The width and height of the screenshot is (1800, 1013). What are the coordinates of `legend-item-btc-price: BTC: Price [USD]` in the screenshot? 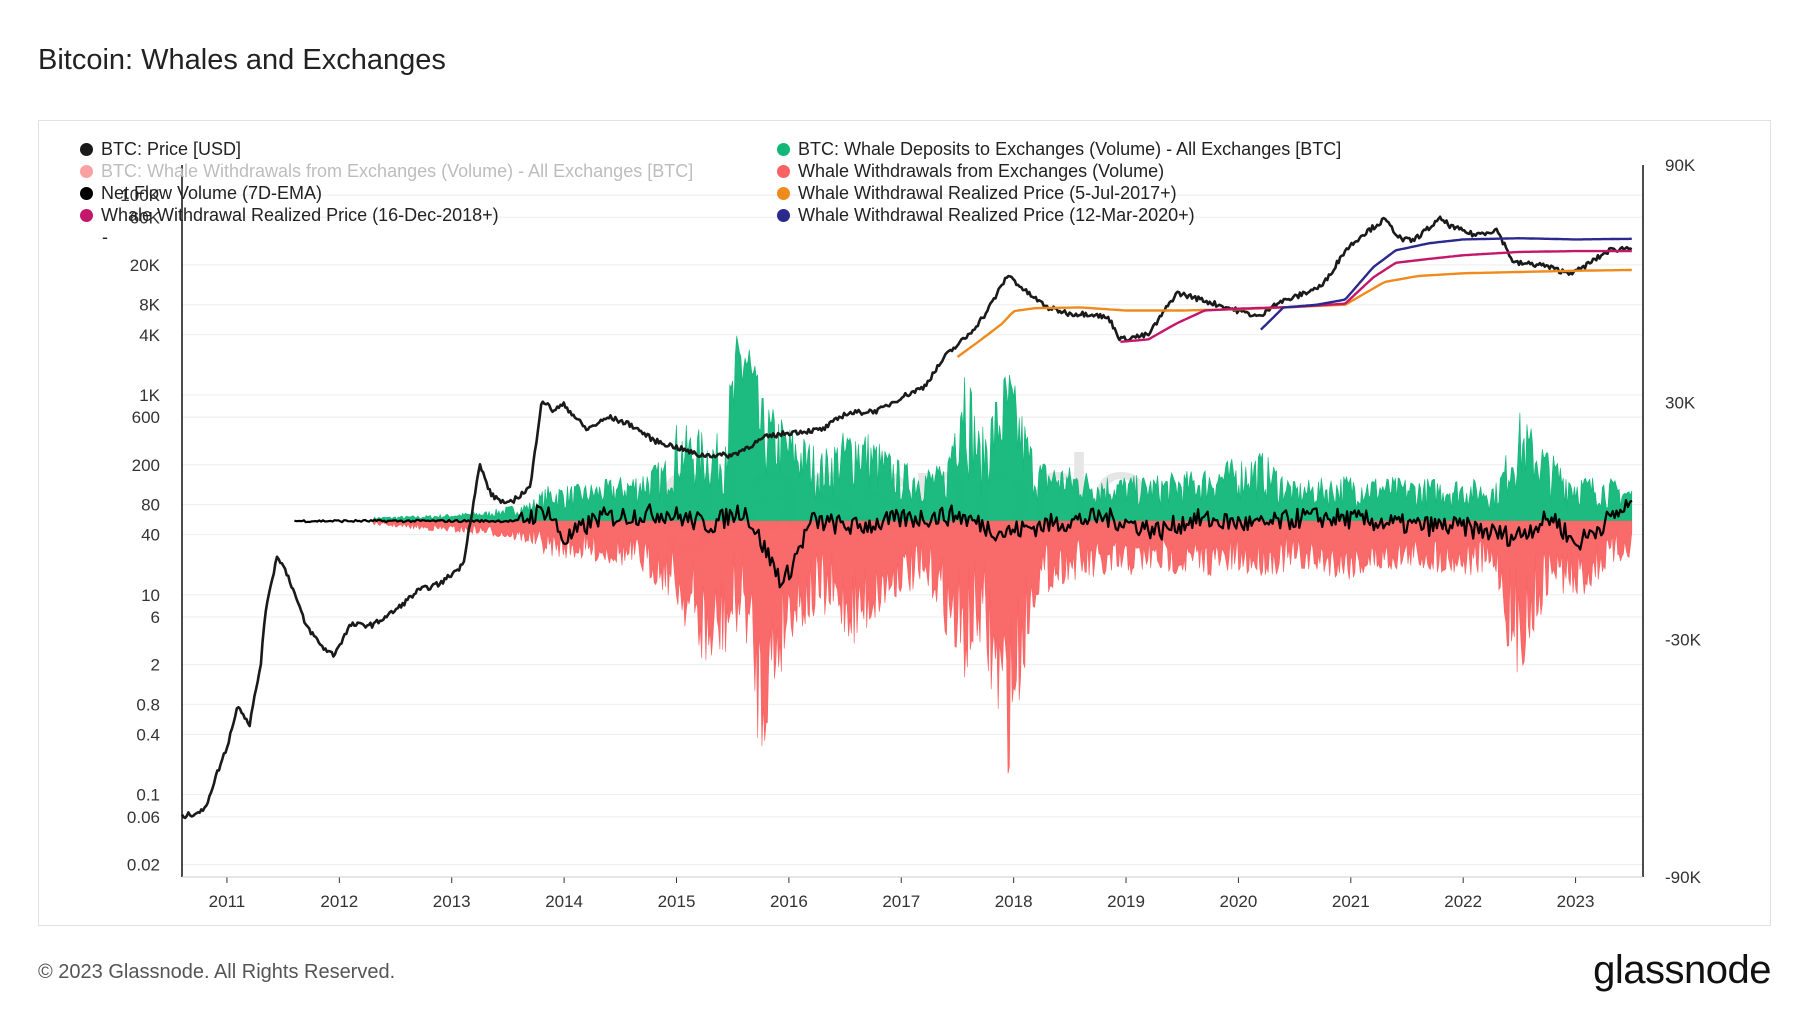 It's located at (160, 149).